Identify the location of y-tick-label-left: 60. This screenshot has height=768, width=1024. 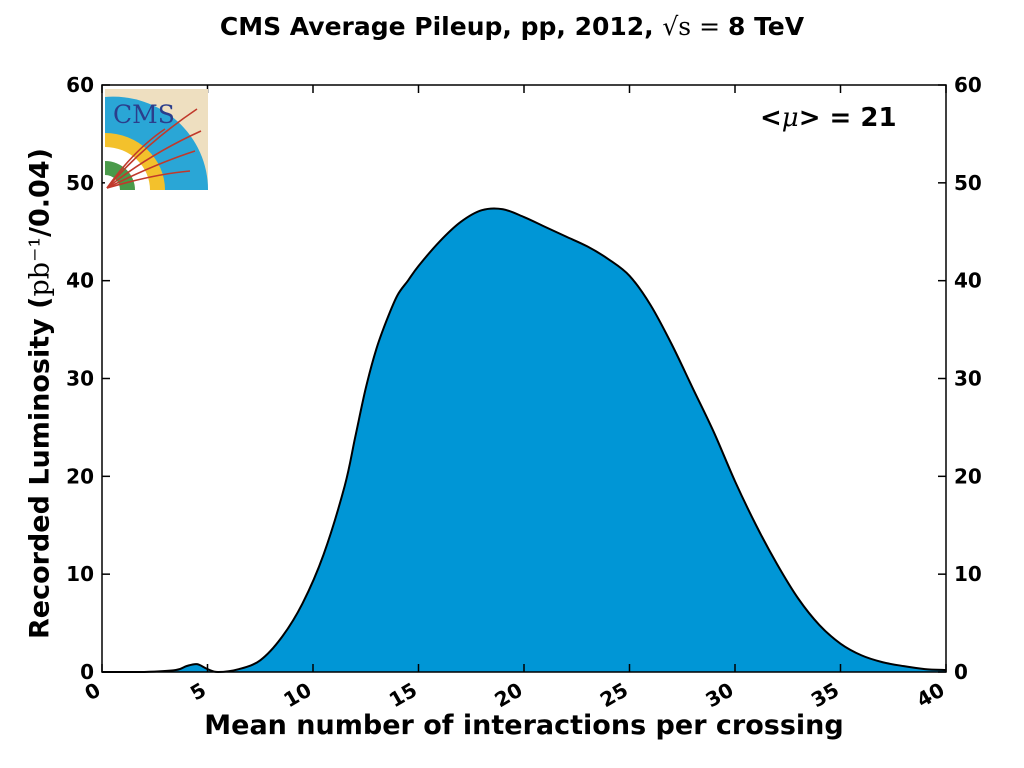
(80, 85).